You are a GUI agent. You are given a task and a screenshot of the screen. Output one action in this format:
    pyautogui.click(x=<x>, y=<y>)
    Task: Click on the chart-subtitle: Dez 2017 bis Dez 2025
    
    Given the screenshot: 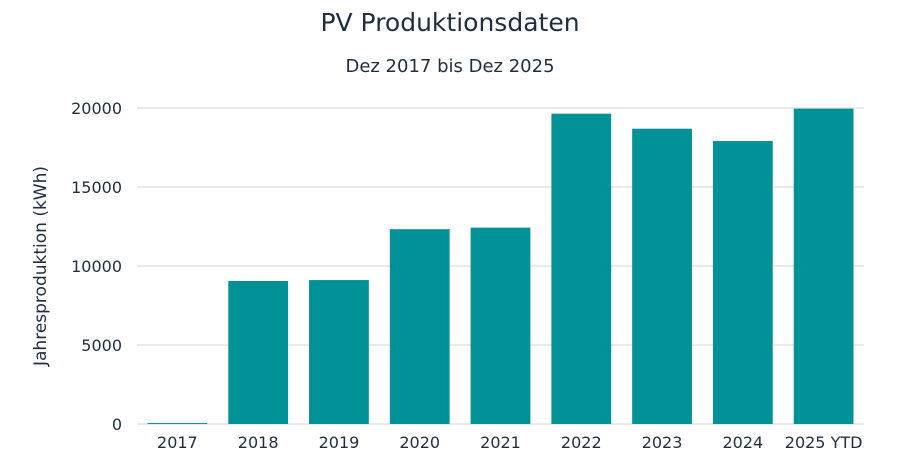 What is the action you would take?
    pyautogui.click(x=450, y=66)
    